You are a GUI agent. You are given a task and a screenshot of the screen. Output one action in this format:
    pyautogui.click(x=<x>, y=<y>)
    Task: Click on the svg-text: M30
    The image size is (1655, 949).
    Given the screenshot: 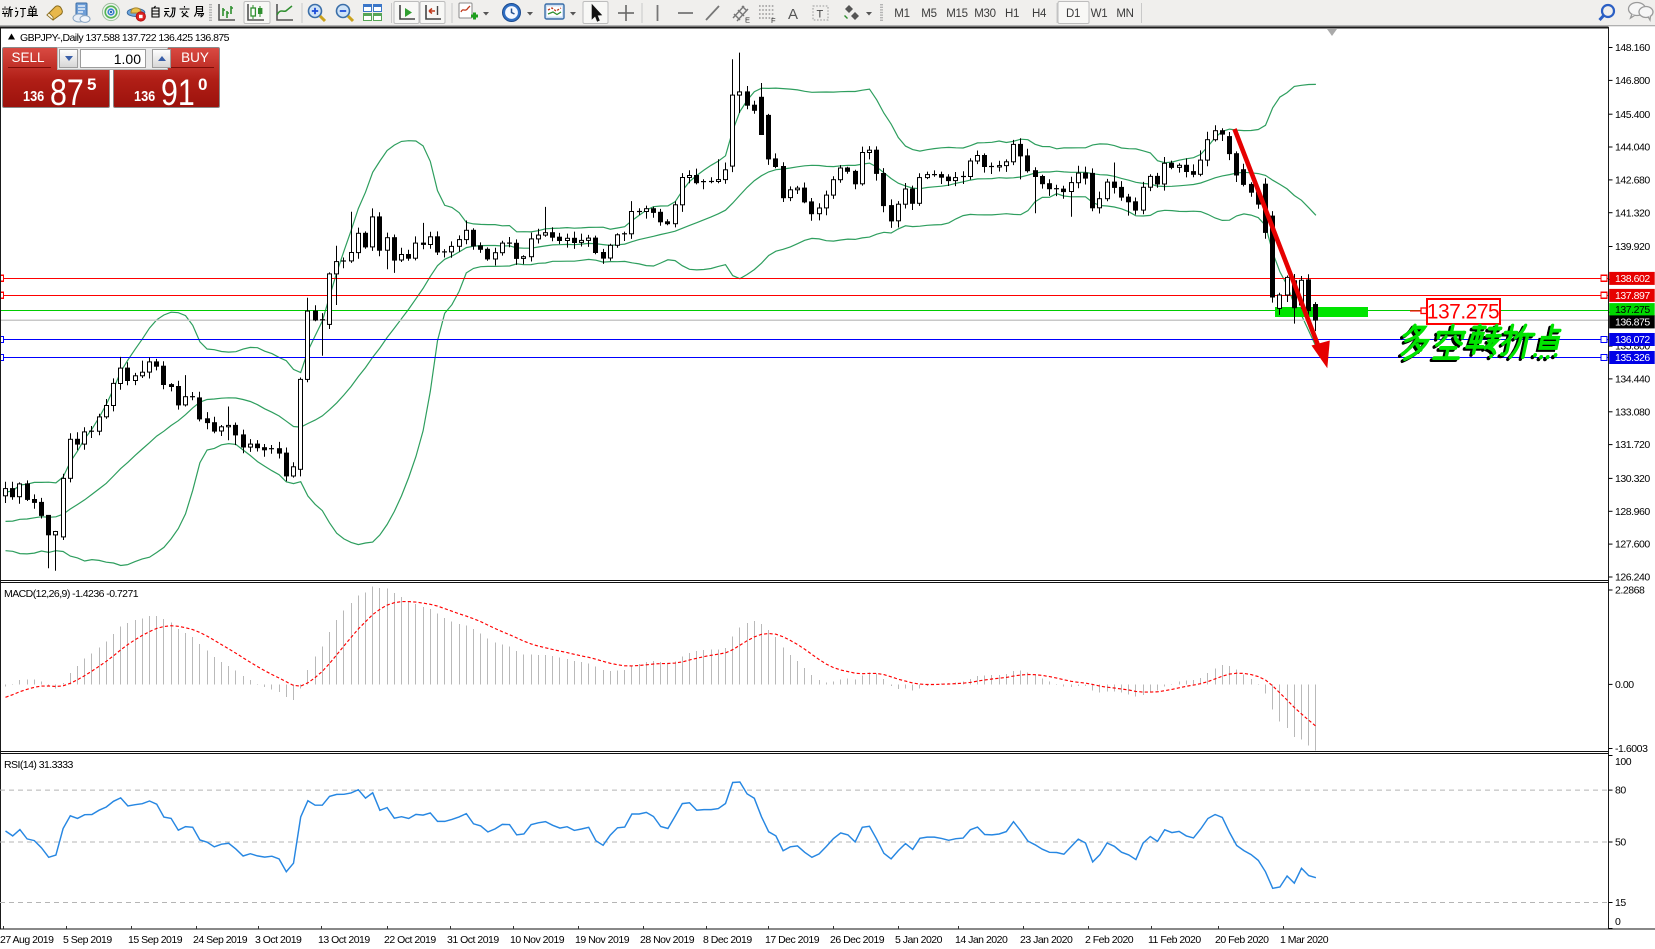 What is the action you would take?
    pyautogui.click(x=984, y=14)
    